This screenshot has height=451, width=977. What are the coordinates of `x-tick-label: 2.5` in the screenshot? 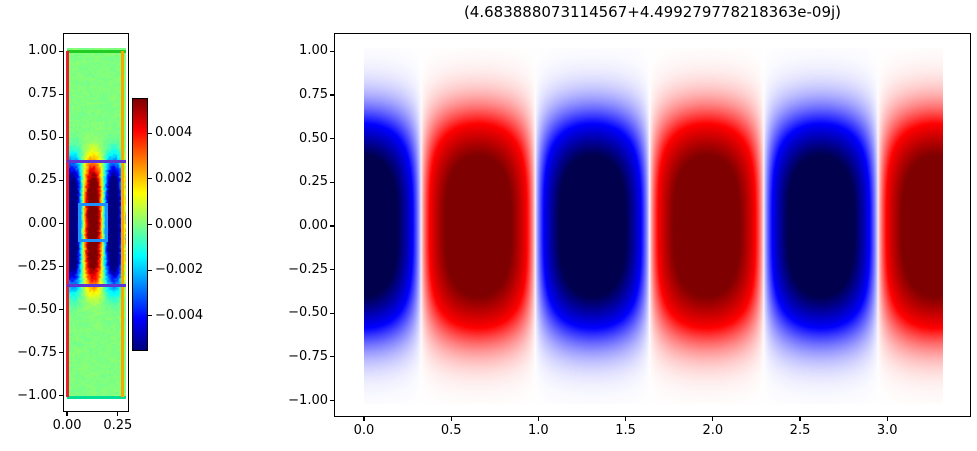 It's located at (800, 430).